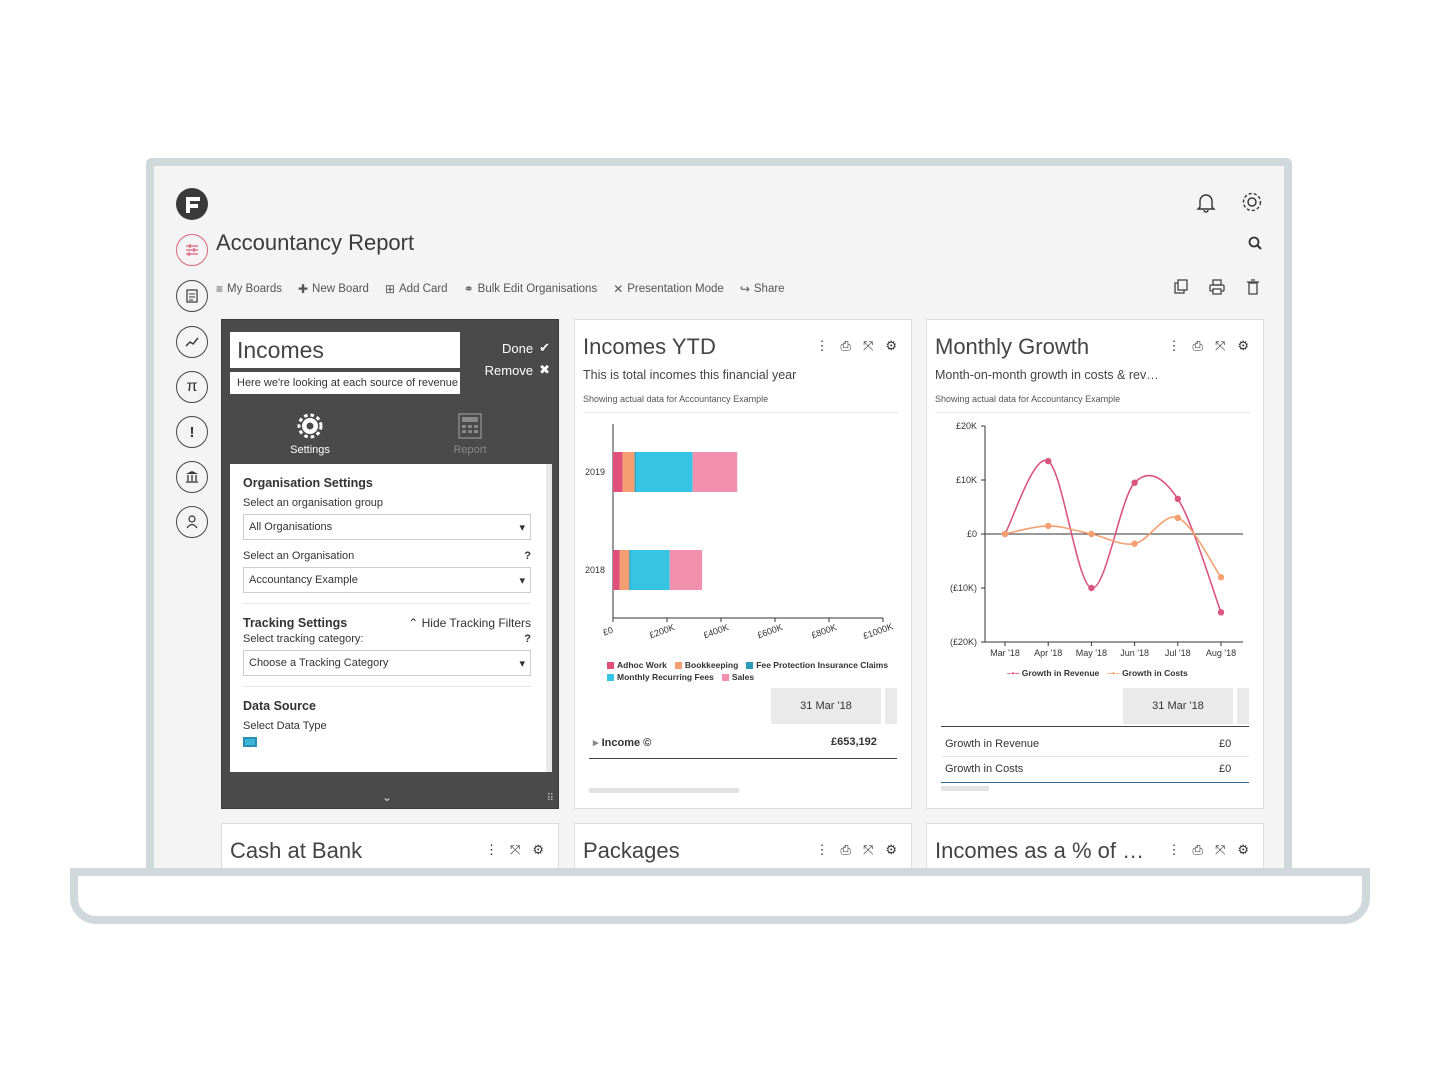 This screenshot has width=1440, height=1080. I want to click on done-button: Done ✔, so click(526, 348).